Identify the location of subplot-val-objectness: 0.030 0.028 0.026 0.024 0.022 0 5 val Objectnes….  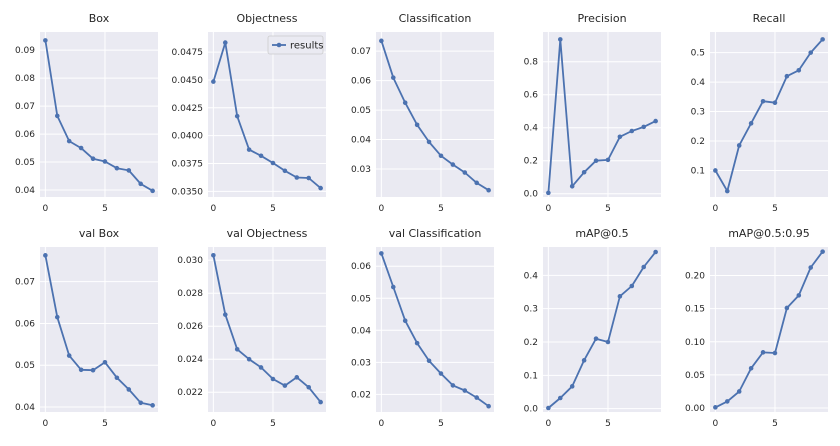
(251, 328).